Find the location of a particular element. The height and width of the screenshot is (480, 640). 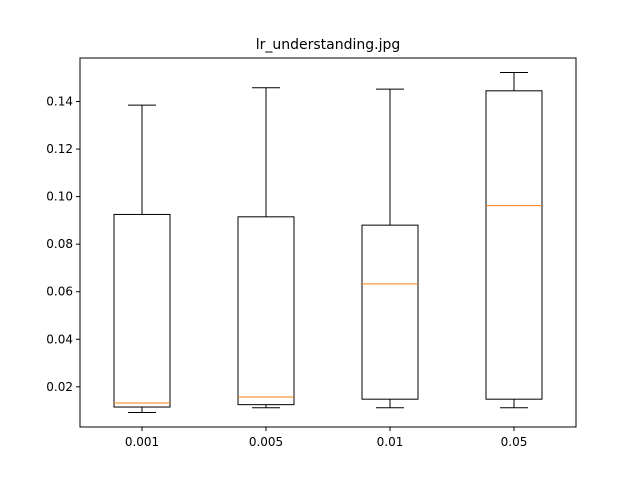

x-axis: 0.001 0.005 0.01 0.05 is located at coordinates (326, 438).